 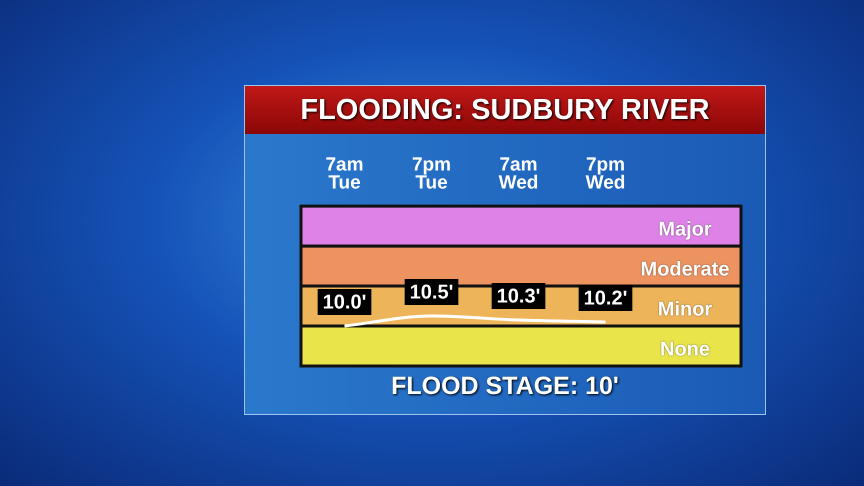 What do you see at coordinates (606, 174) in the screenshot?
I see `x-tick-label: 7pm Wed` at bounding box center [606, 174].